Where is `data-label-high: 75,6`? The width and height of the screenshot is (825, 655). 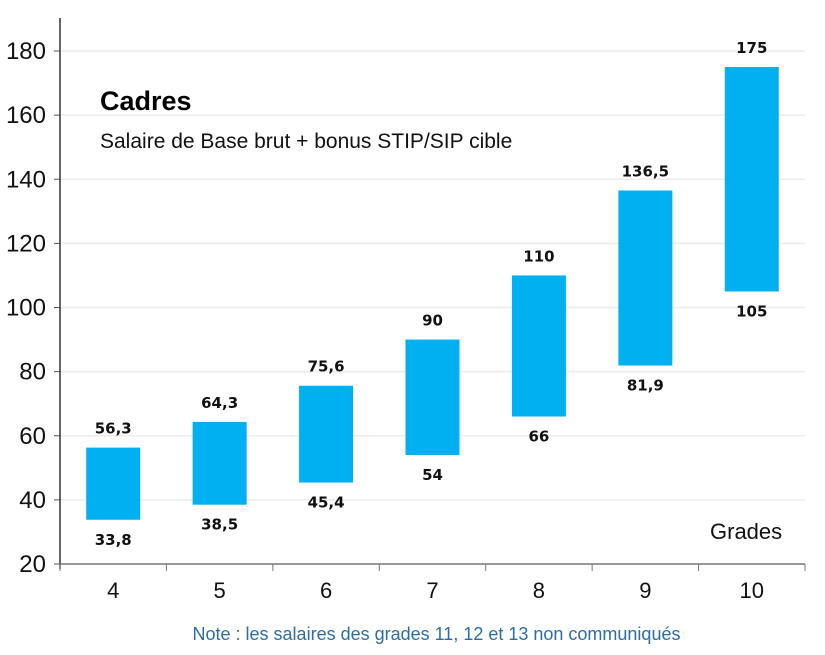
data-label-high: 75,6 is located at coordinates (326, 367).